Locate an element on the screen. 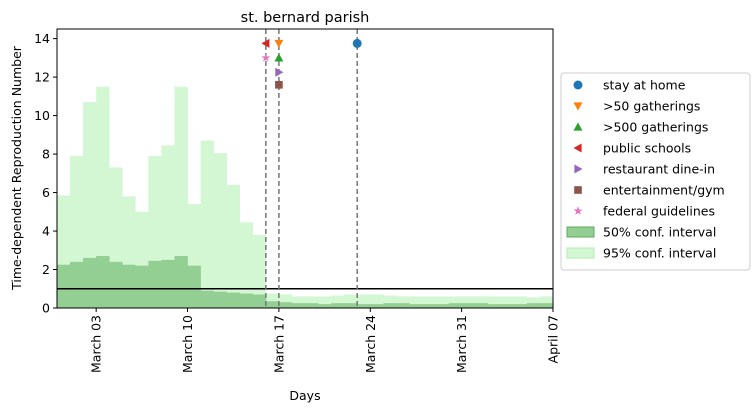 Image resolution: width=755 pixels, height=412 pixels. chart-title: st. bernard parish is located at coordinates (305, 18).